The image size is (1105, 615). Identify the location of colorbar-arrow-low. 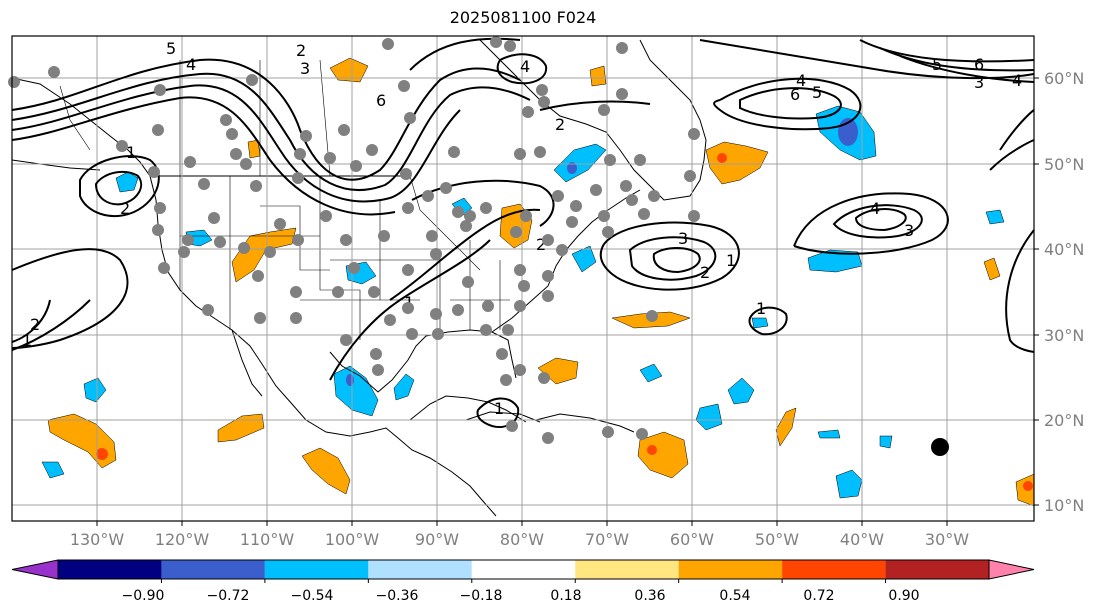
(35, 569).